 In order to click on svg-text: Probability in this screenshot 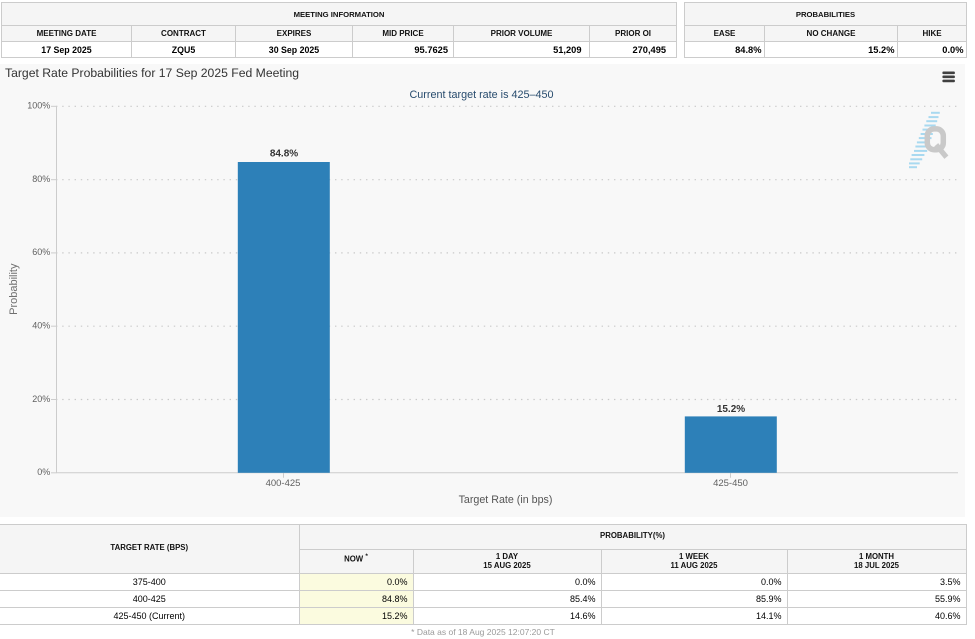, I will do `click(14, 289)`.